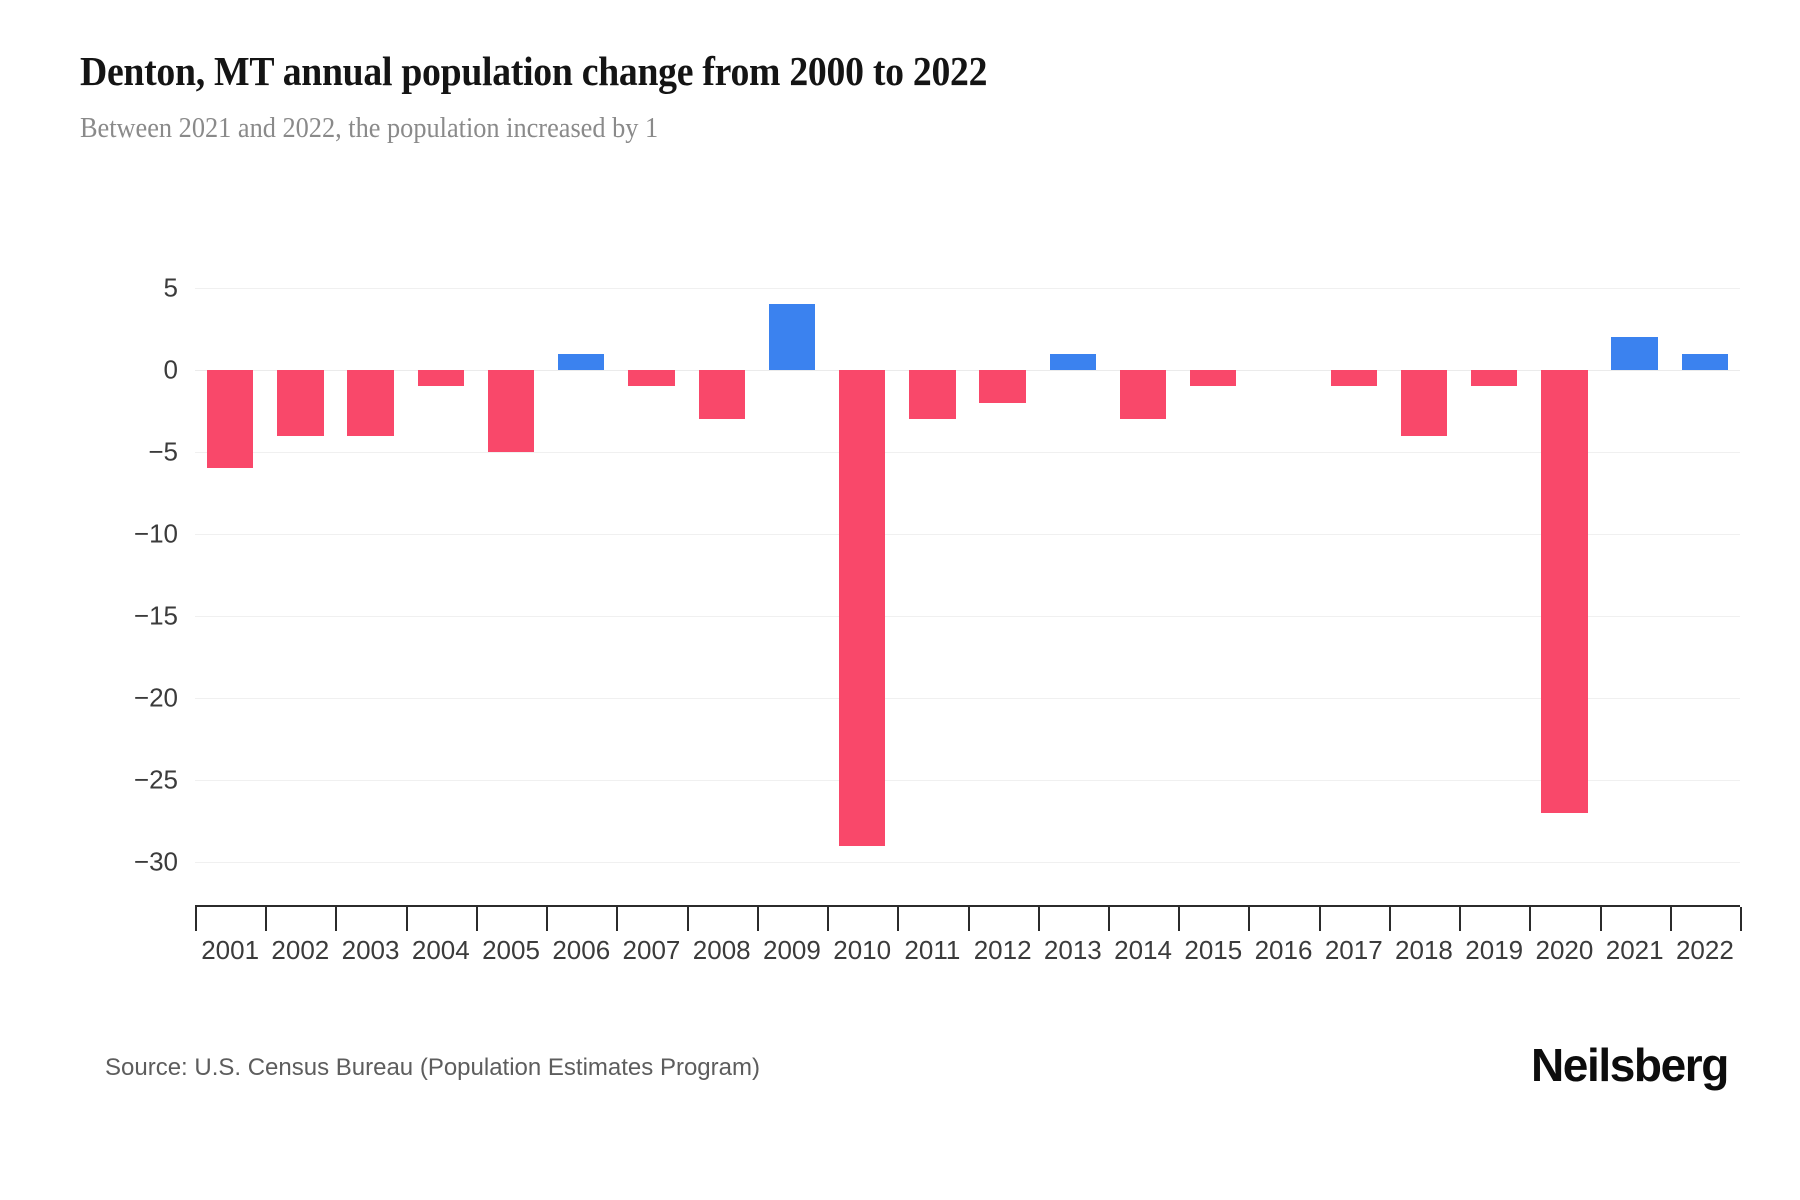  Describe the element at coordinates (1283, 950) in the screenshot. I see `x-axis-tick-label: 2016` at that location.